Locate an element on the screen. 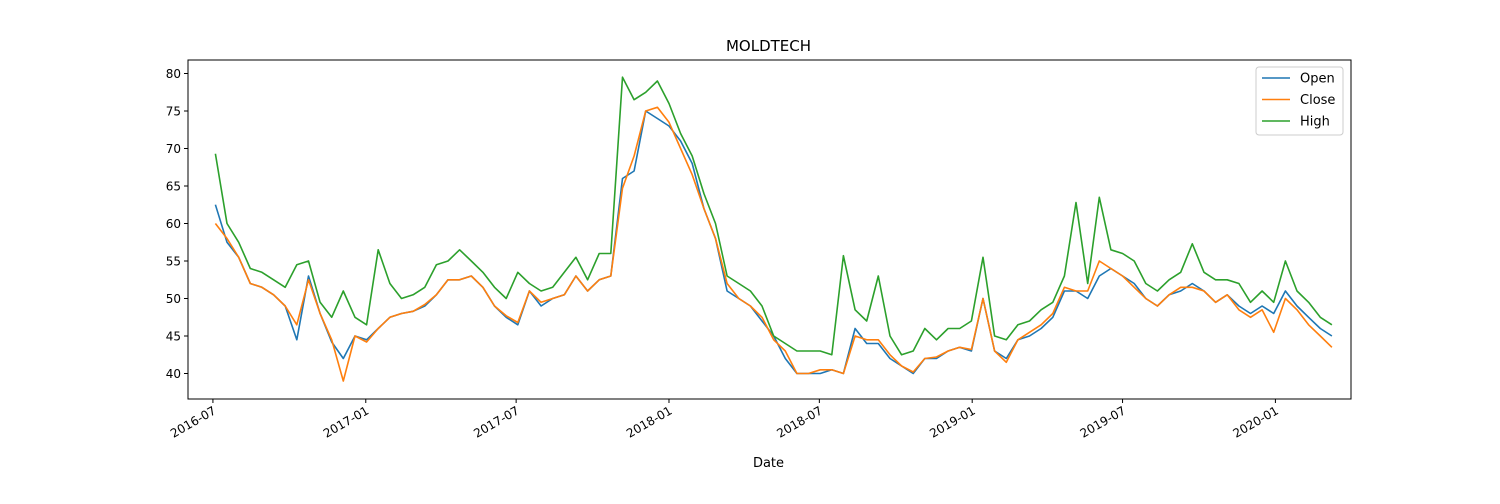 The width and height of the screenshot is (1500, 504). chart-title: MOLDTECH is located at coordinates (768, 46).